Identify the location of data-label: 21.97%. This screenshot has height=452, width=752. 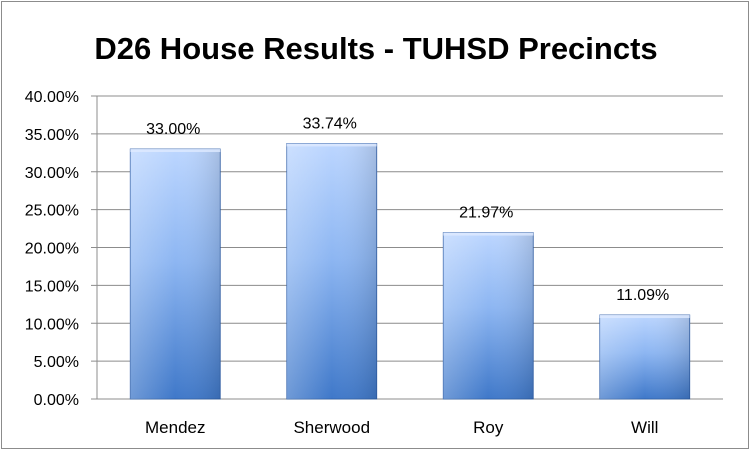
(486, 213).